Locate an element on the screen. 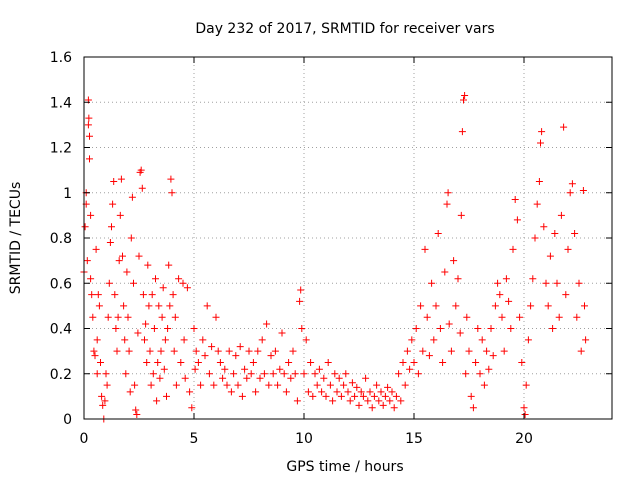  y-tick-label: 0.4 is located at coordinates (61, 330).